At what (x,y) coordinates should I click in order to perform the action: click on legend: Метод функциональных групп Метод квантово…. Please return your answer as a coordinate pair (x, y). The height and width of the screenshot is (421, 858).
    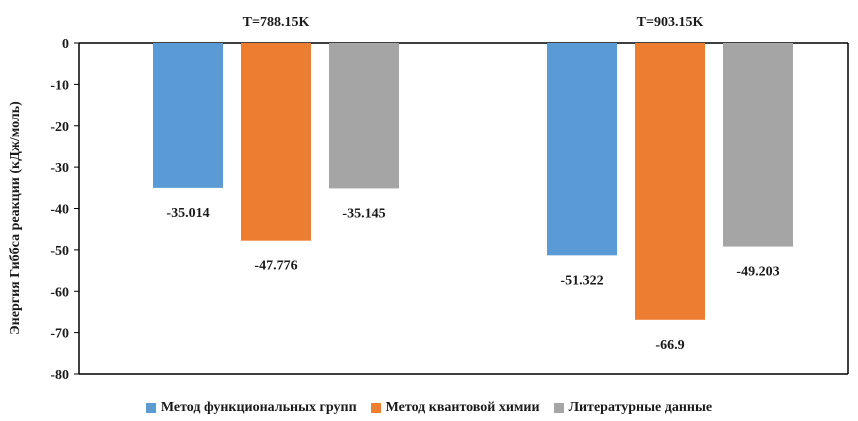
    Looking at the image, I should click on (429, 408).